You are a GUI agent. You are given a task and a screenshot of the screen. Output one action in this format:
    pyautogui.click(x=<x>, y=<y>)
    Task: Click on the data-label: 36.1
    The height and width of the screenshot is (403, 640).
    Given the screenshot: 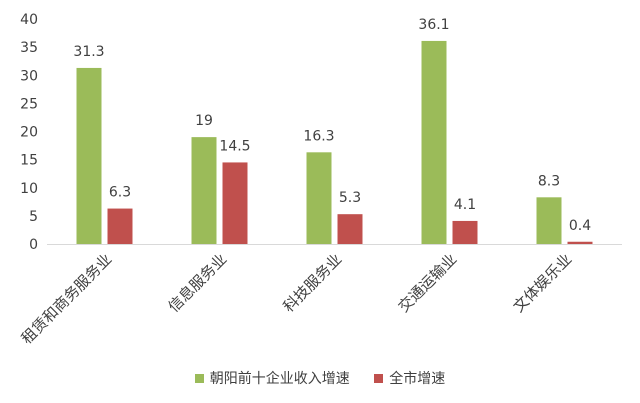 What is the action you would take?
    pyautogui.click(x=433, y=25)
    